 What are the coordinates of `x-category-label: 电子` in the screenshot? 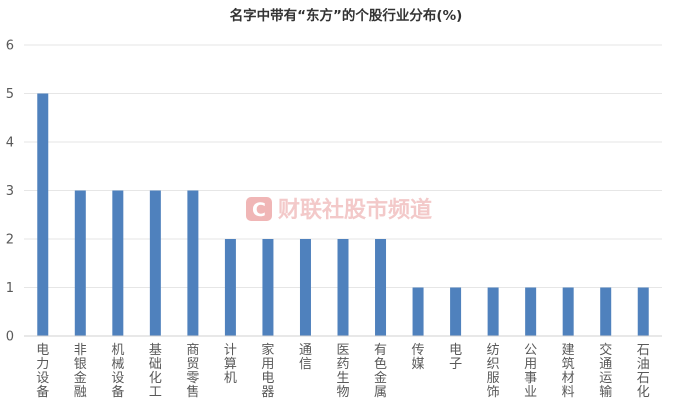 It's located at (455, 357).